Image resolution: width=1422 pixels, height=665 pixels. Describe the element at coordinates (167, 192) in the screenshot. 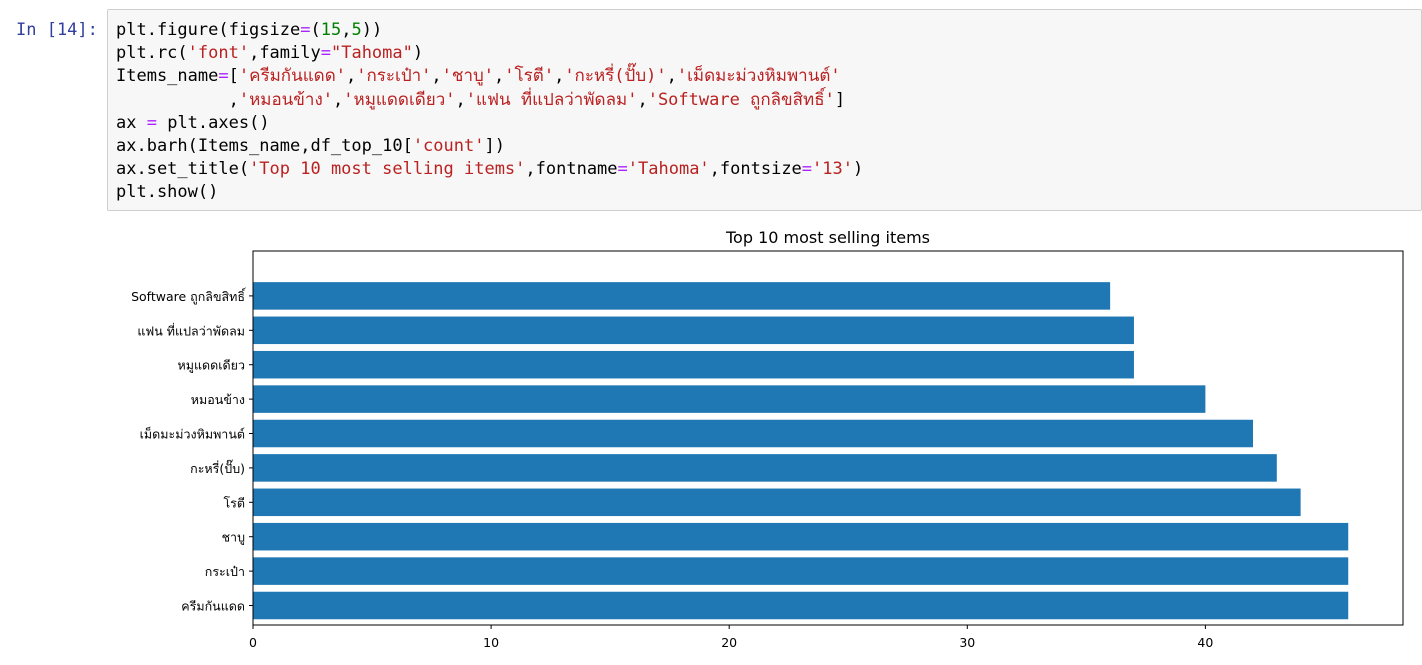

I see `code-token: plt.show()` at that location.